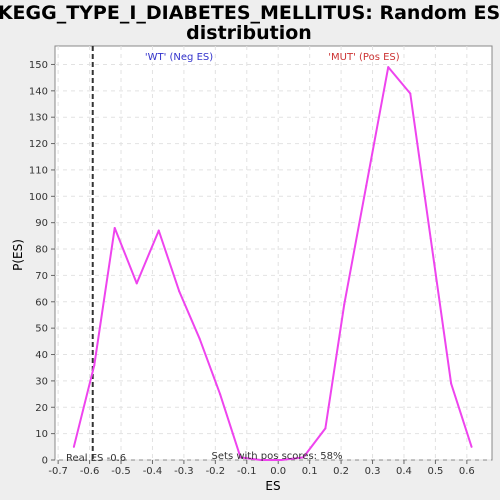  What do you see at coordinates (90, 471) in the screenshot?
I see `x-tick-label-1: -0.6` at bounding box center [90, 471].